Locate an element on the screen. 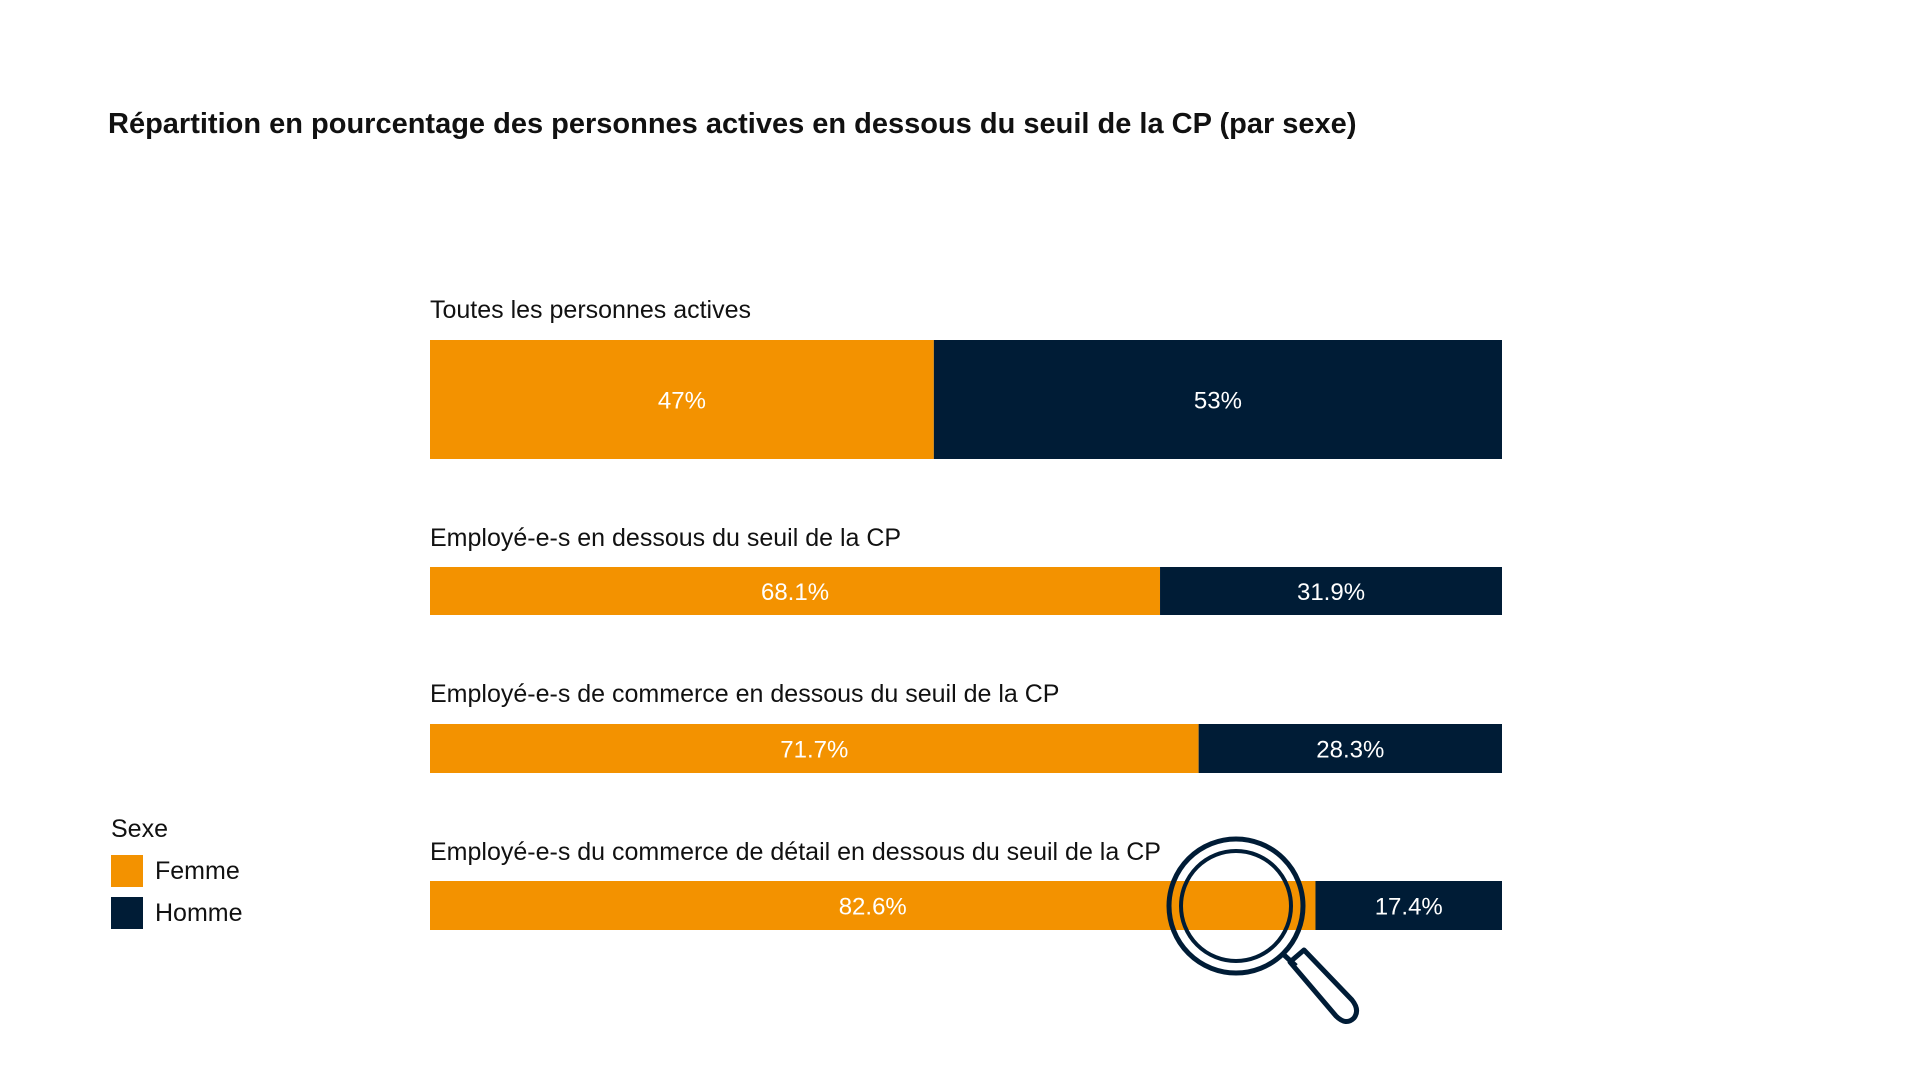 This screenshot has height=1080, width=1920. legend: Sexe Femme Homme is located at coordinates (177, 874).